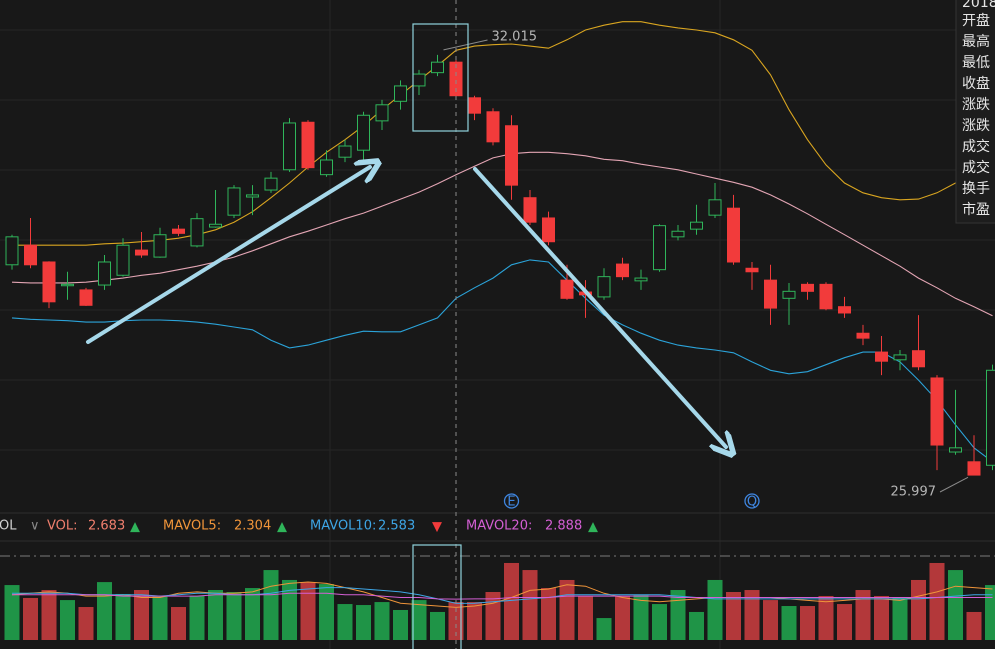  I want to click on info-label: 涨跌, so click(976, 126).